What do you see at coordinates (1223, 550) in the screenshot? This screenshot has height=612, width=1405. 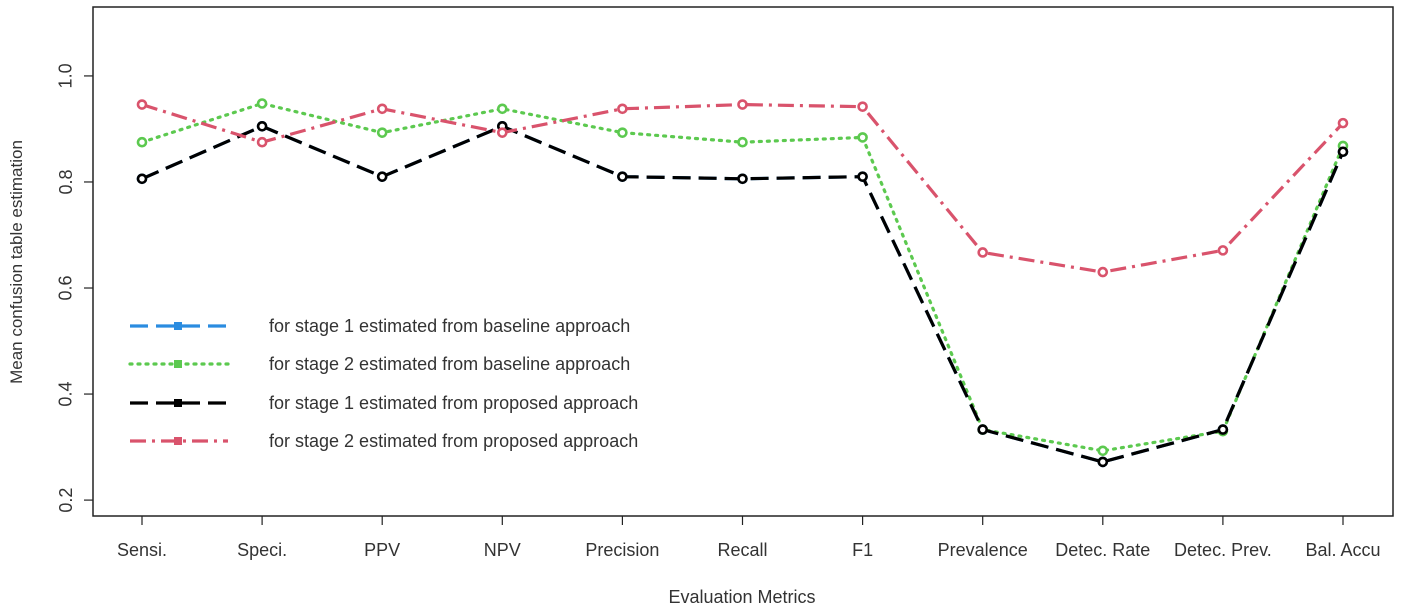 I see `x-tick-label: Detec. Prev.` at bounding box center [1223, 550].